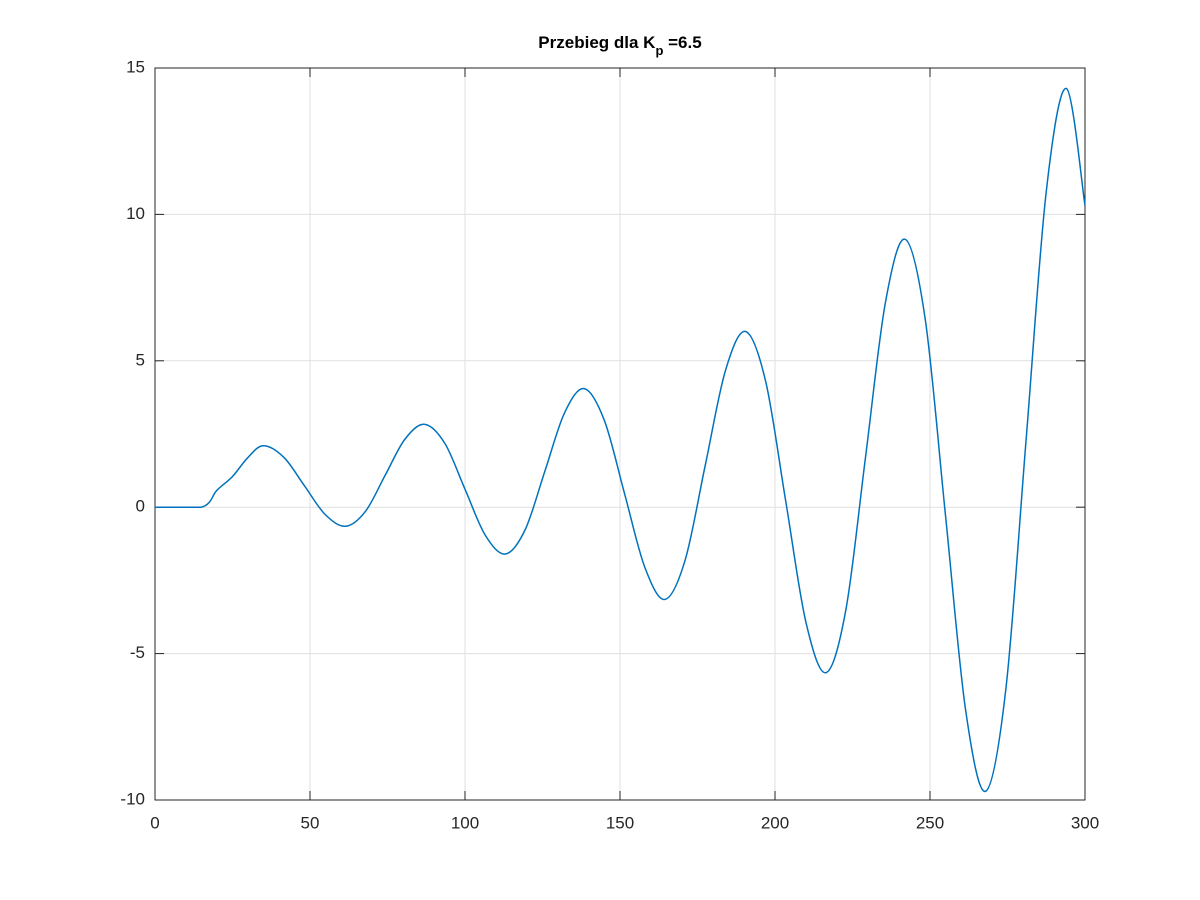 This screenshot has height=900, width=1200. I want to click on y-tick-label: 15, so click(135, 66).